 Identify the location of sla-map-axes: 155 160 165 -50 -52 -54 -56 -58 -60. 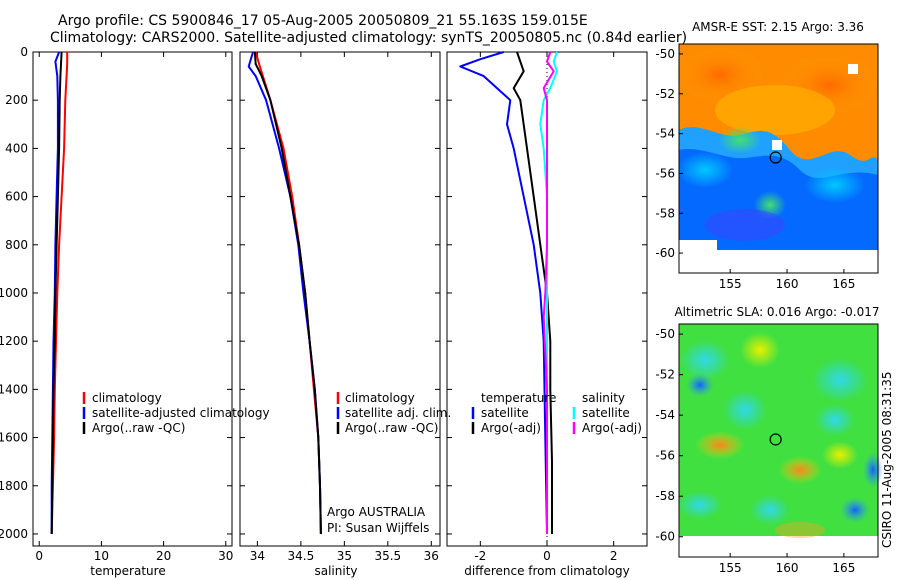
(755, 451).